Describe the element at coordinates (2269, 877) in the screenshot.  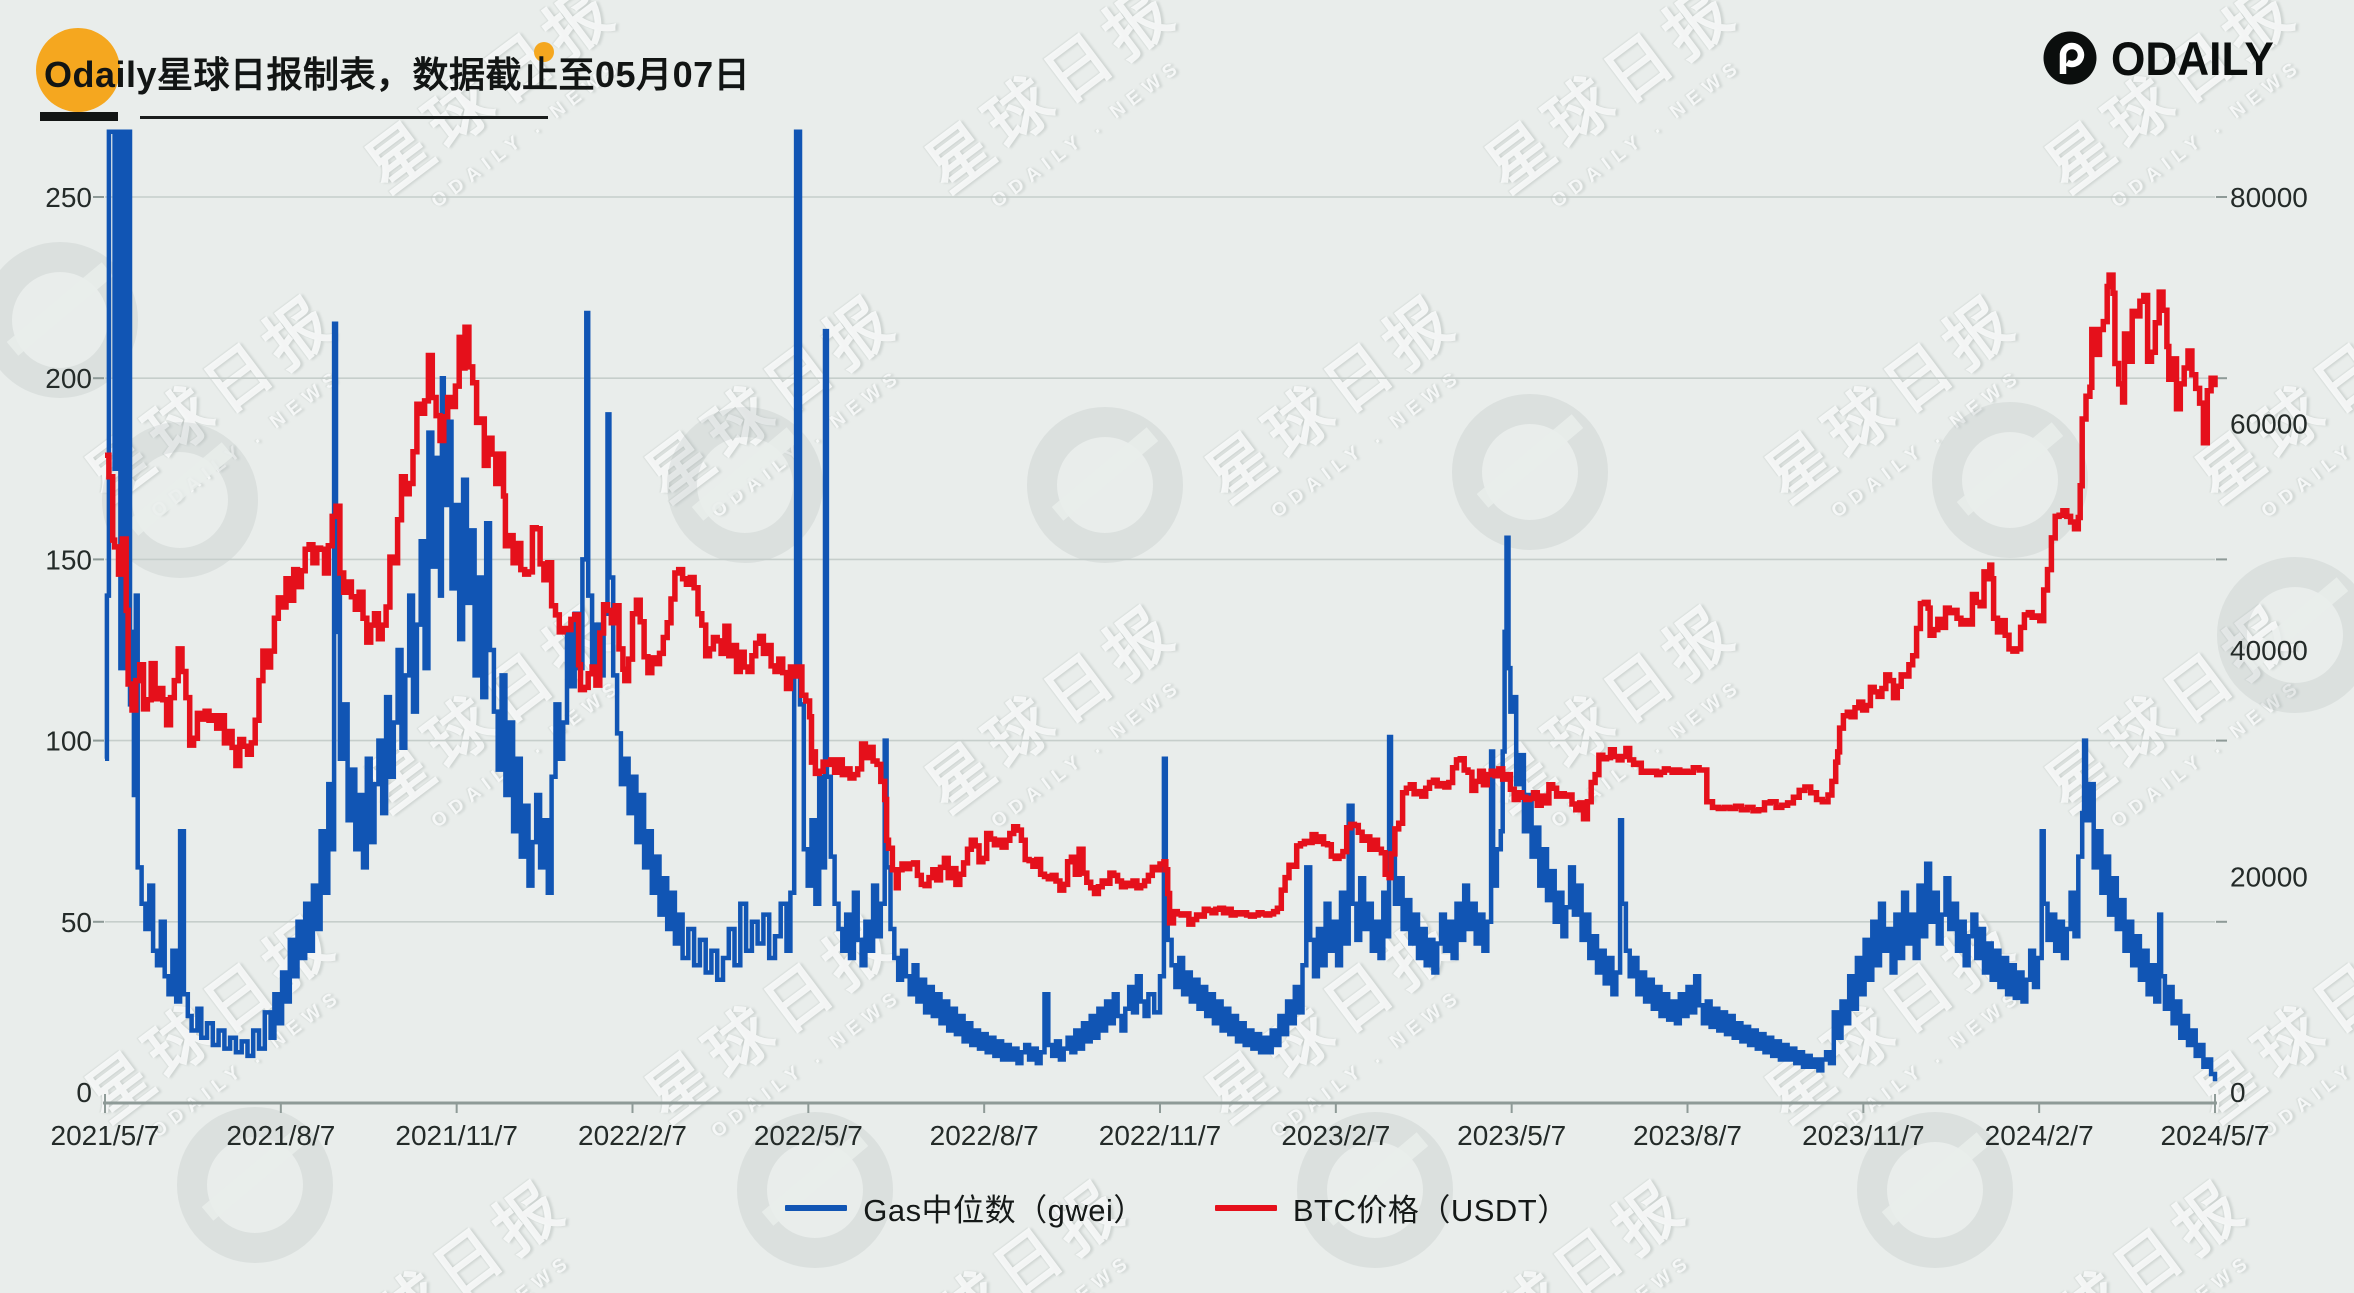
I see `y-right-tick-label: 20000` at that location.